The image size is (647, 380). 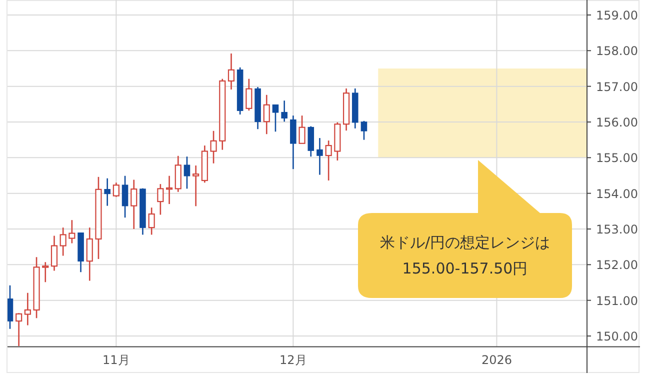 I want to click on y-tick-label: 150.00, so click(x=617, y=337).